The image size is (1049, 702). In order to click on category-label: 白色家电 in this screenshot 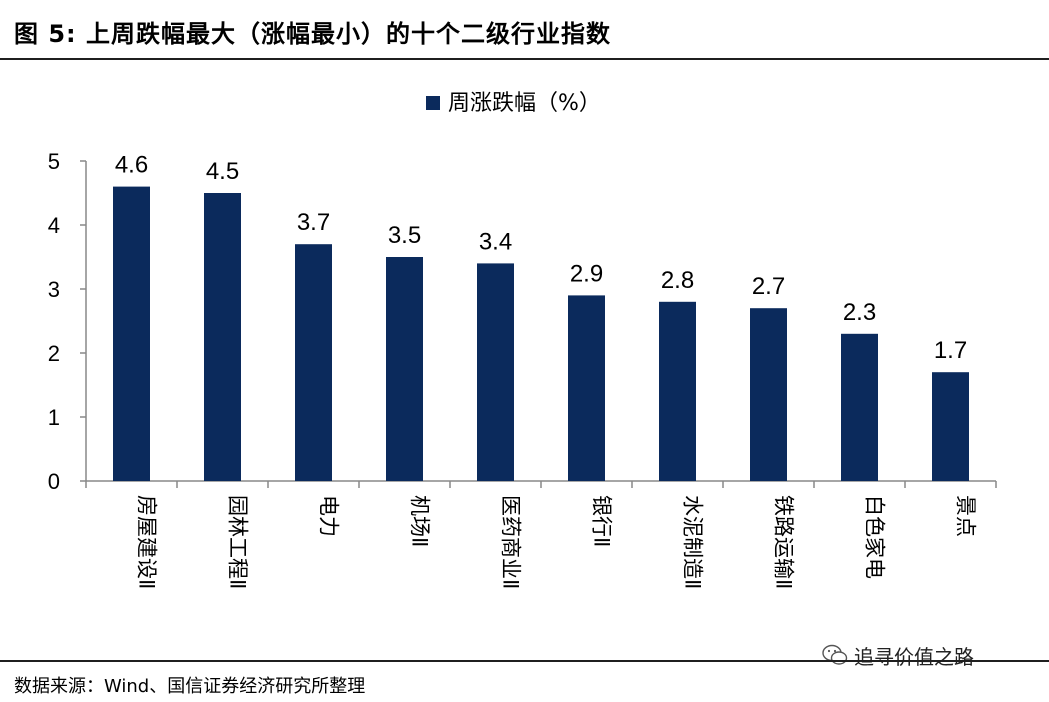, I will do `click(875, 537)`.